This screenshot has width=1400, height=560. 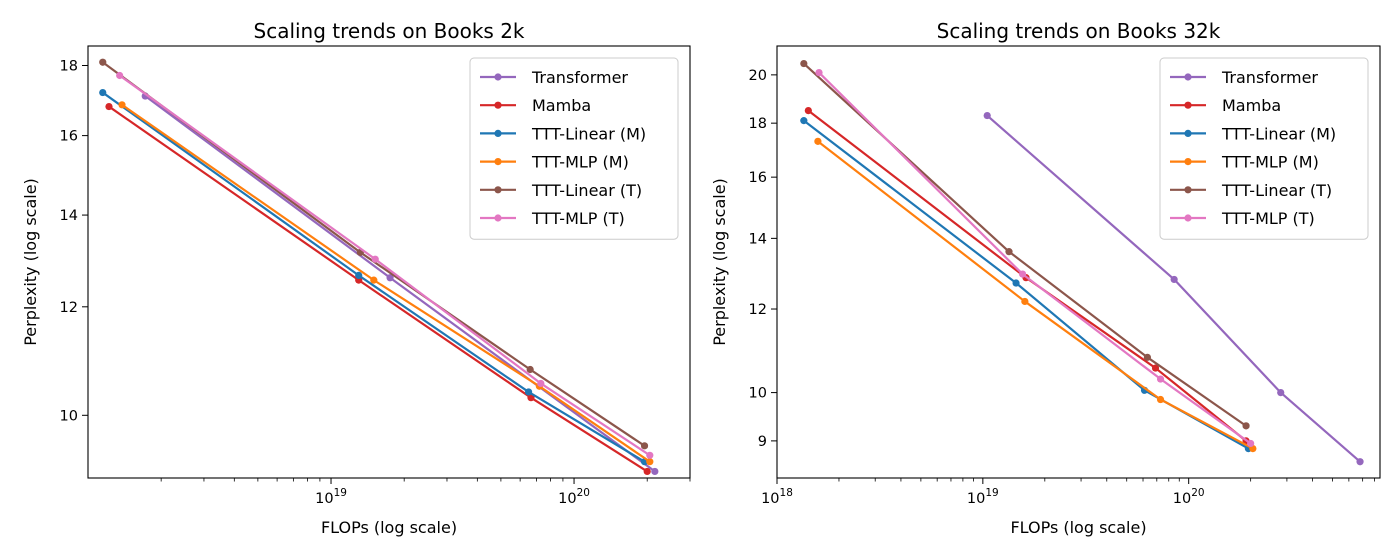 What do you see at coordinates (389, 31) in the screenshot?
I see `chart-title: Scaling trends on Books 2k` at bounding box center [389, 31].